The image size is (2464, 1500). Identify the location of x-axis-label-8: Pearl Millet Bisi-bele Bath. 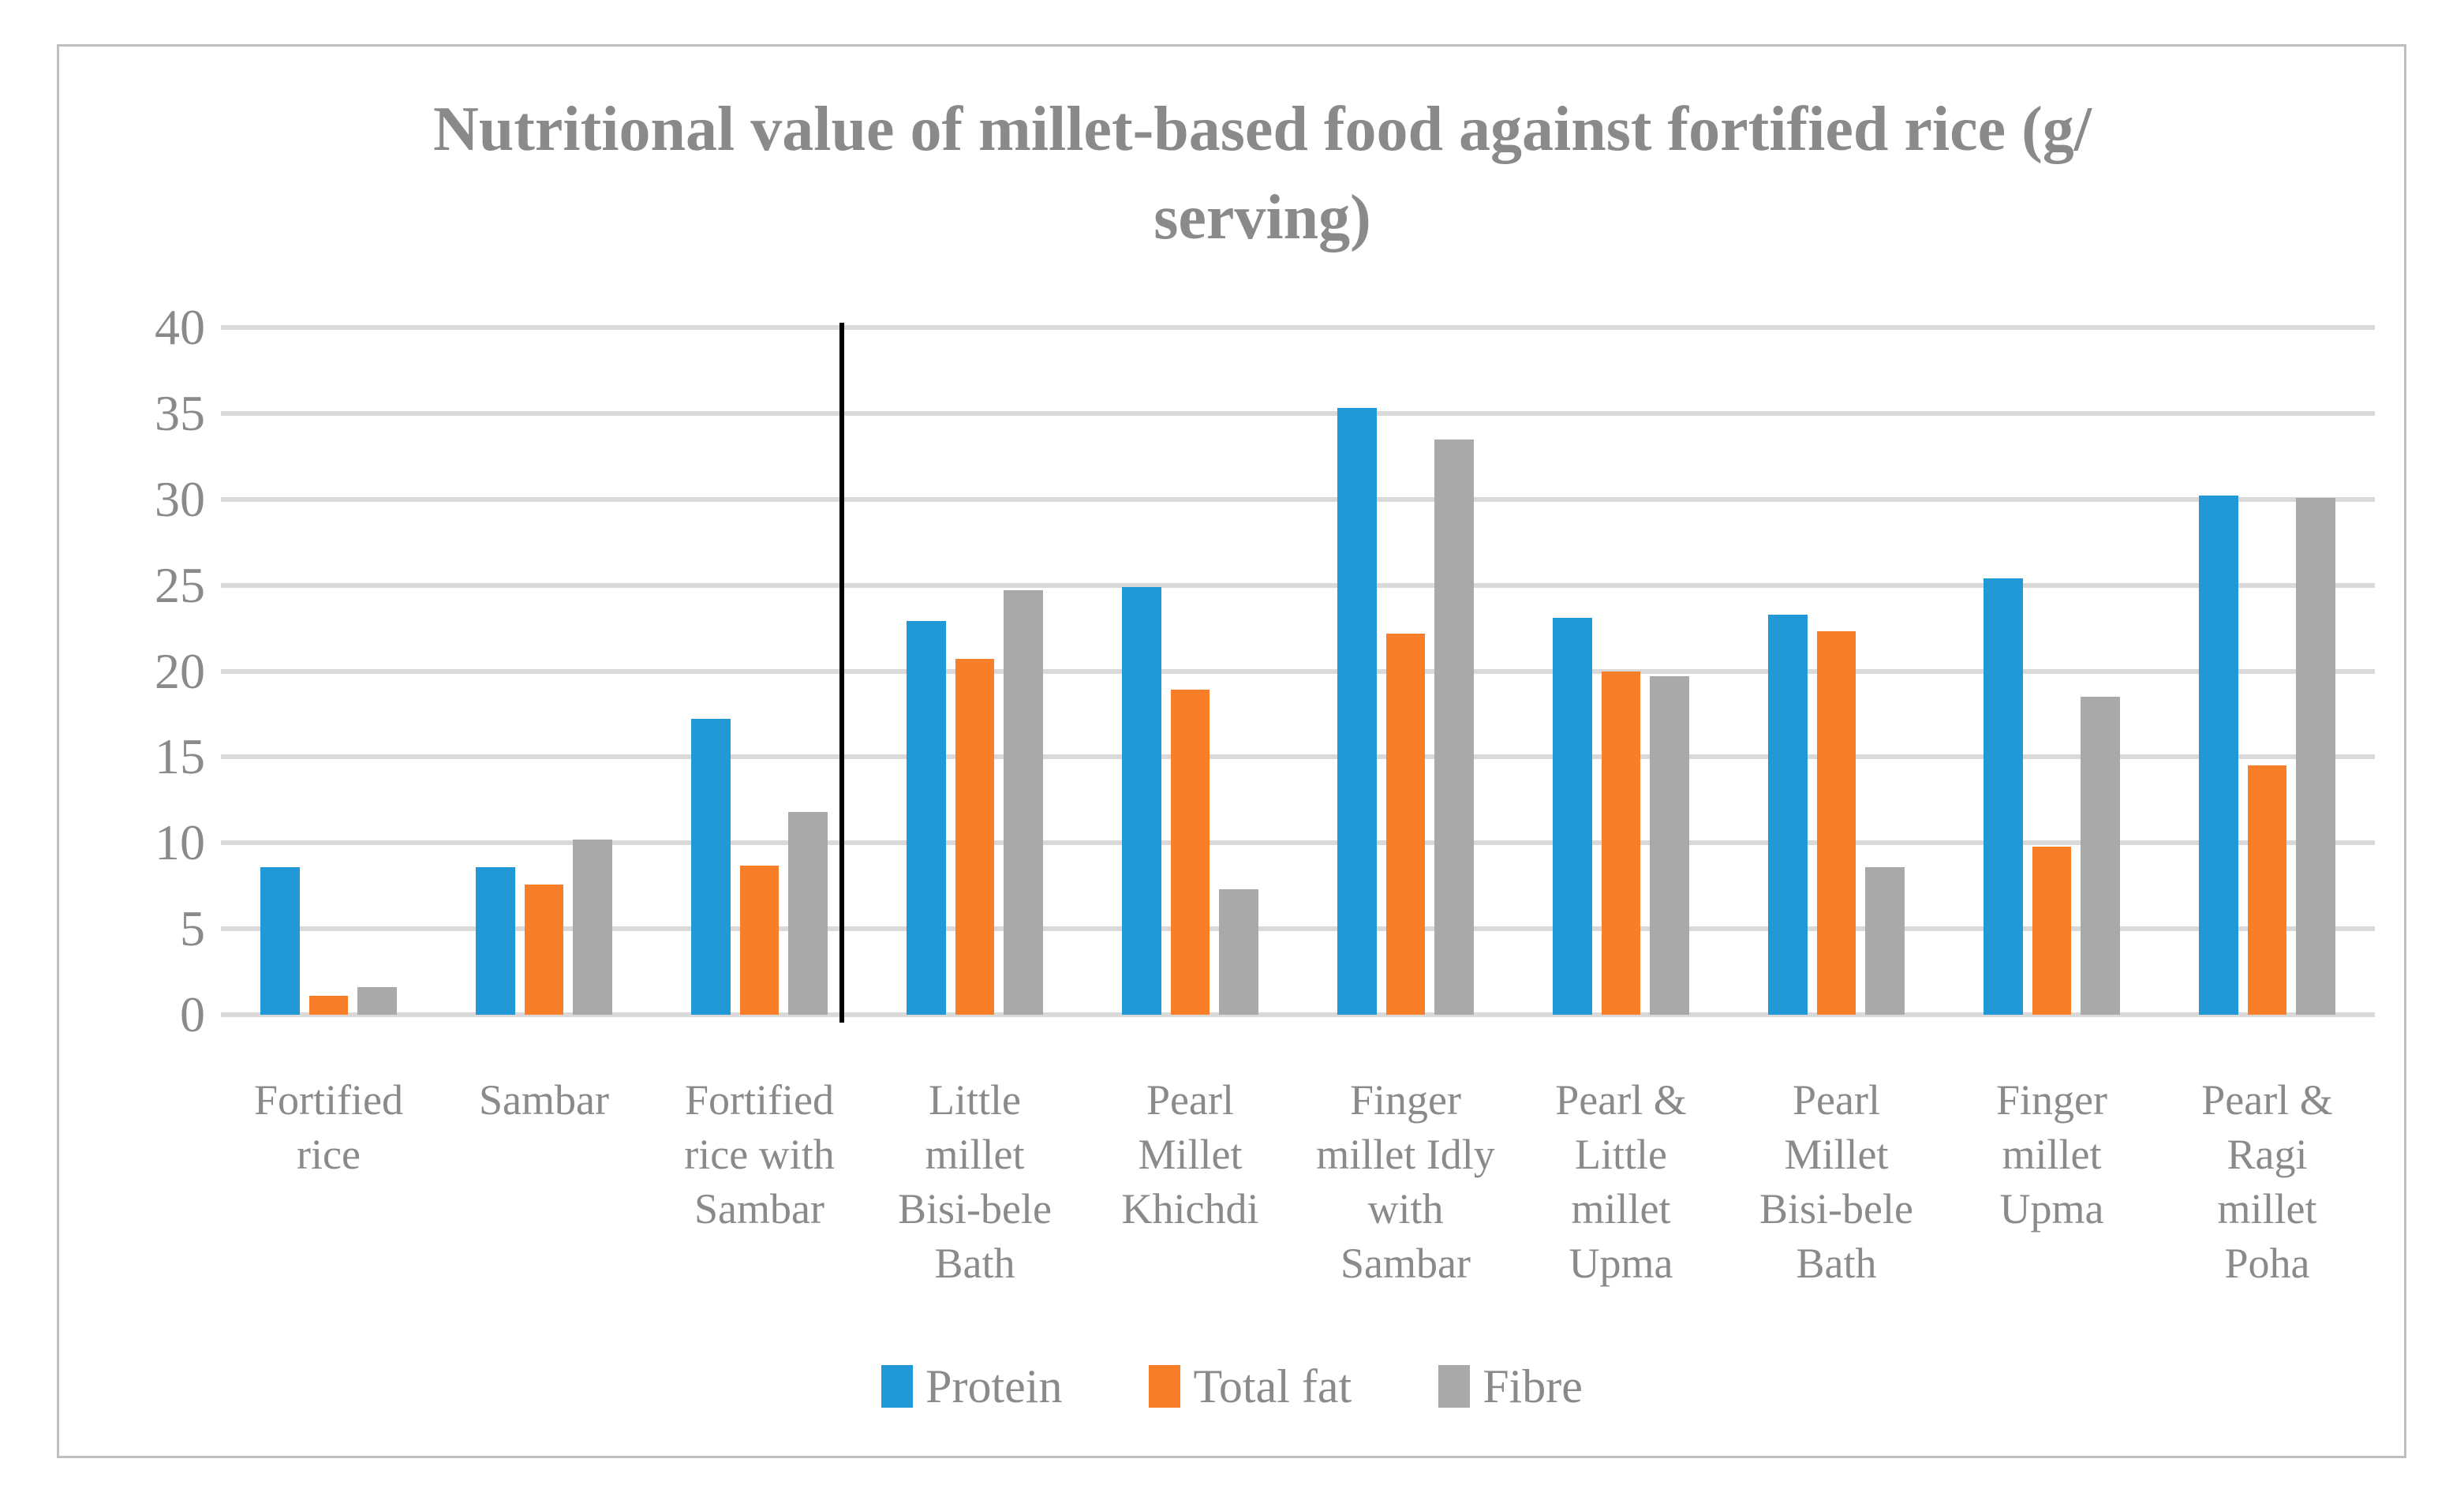
(1836, 1182).